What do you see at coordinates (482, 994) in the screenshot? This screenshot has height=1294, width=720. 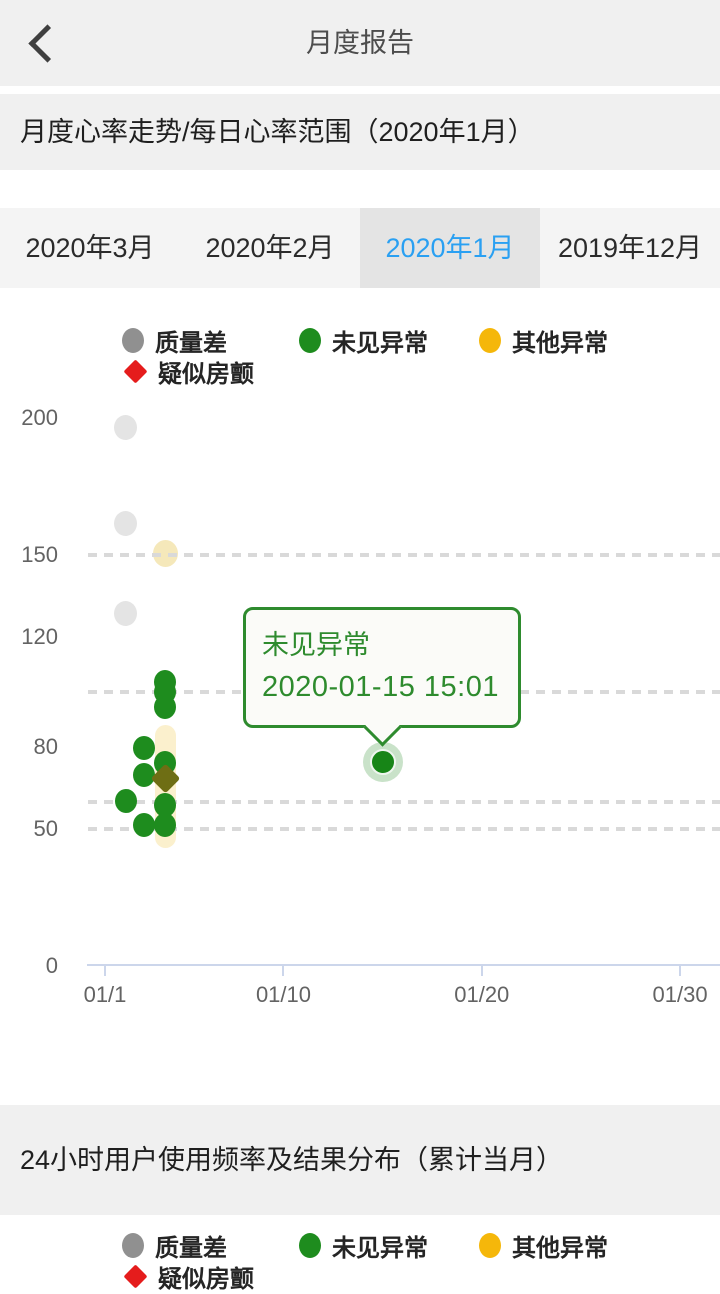 I see `x-axis-label: 01/20` at bounding box center [482, 994].